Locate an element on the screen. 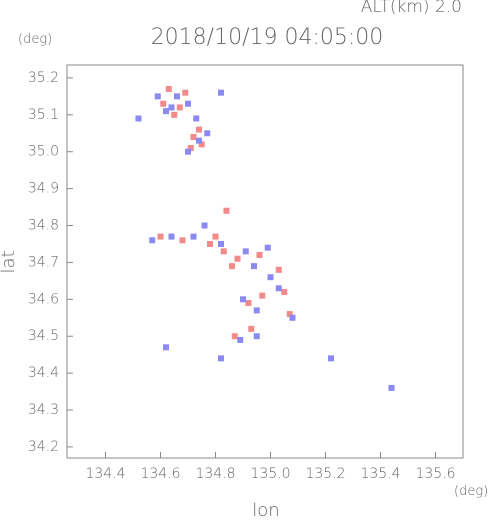 This screenshot has height=521, width=491. y-tick-label: 34.7 is located at coordinates (43, 262).